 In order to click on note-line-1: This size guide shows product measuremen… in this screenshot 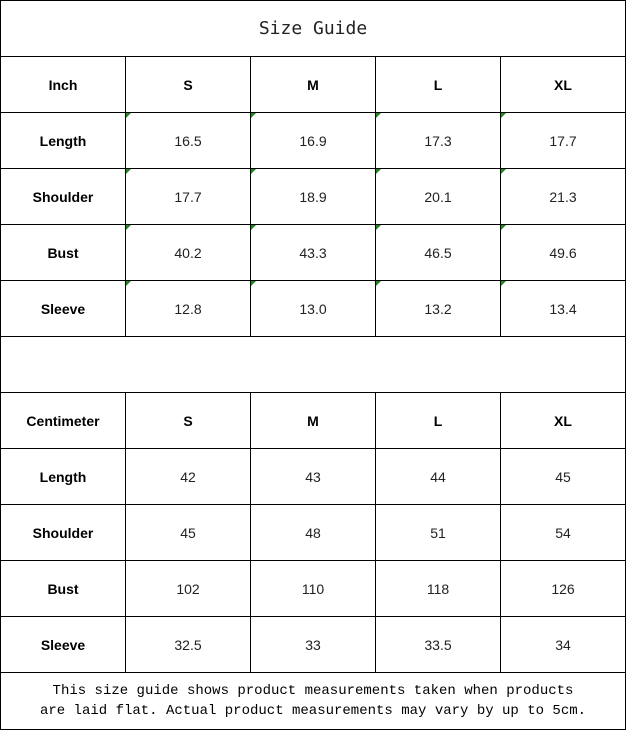, I will do `click(313, 691)`.